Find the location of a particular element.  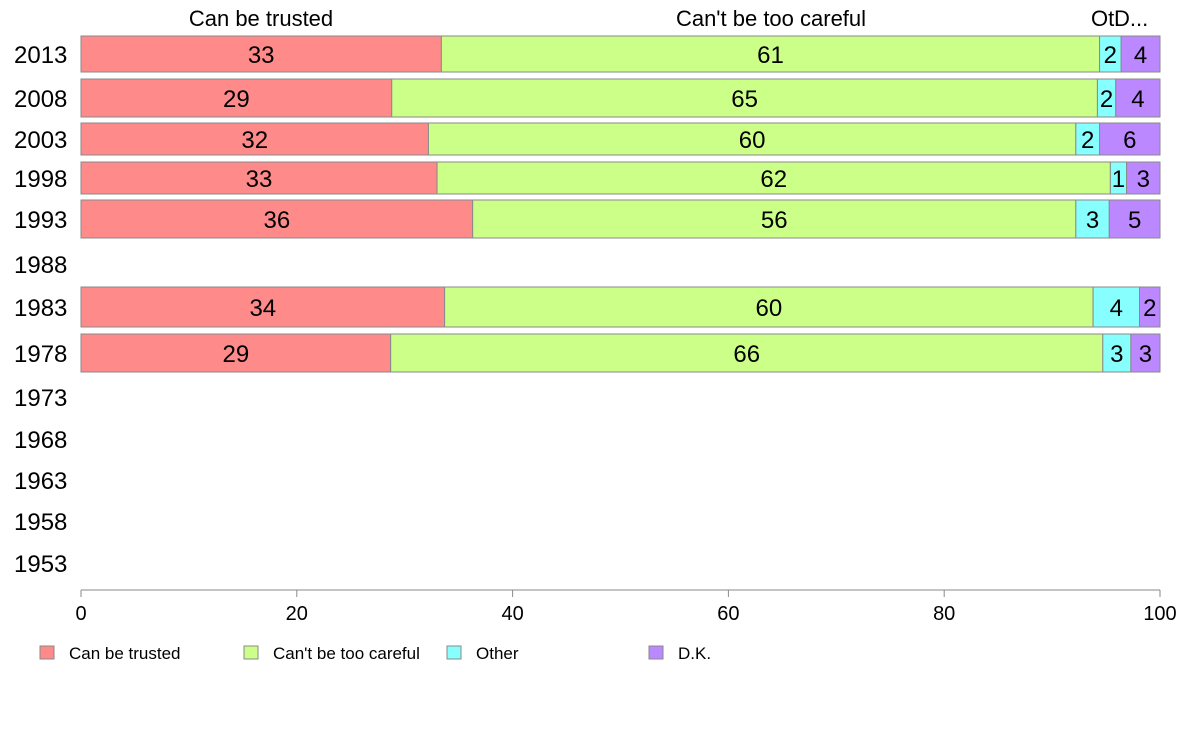

x-axis: 0 20 40 60 80 100 is located at coordinates (626, 607).